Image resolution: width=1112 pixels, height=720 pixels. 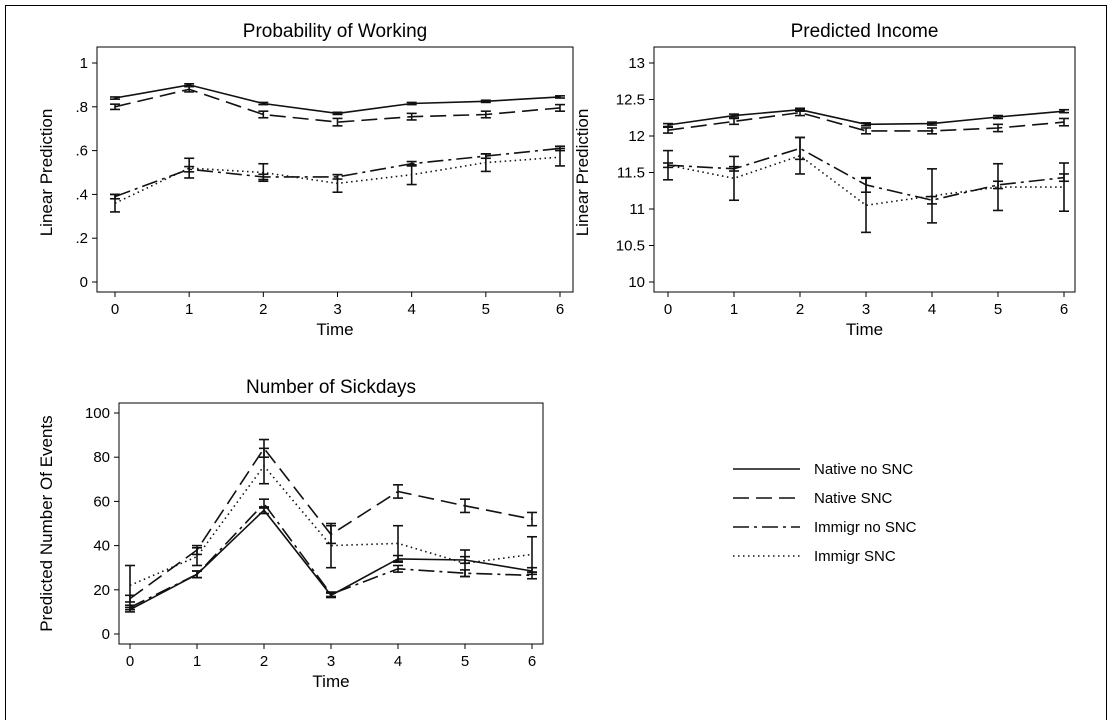 What do you see at coordinates (81, 194) in the screenshot?
I see `y-tick-label: .4` at bounding box center [81, 194].